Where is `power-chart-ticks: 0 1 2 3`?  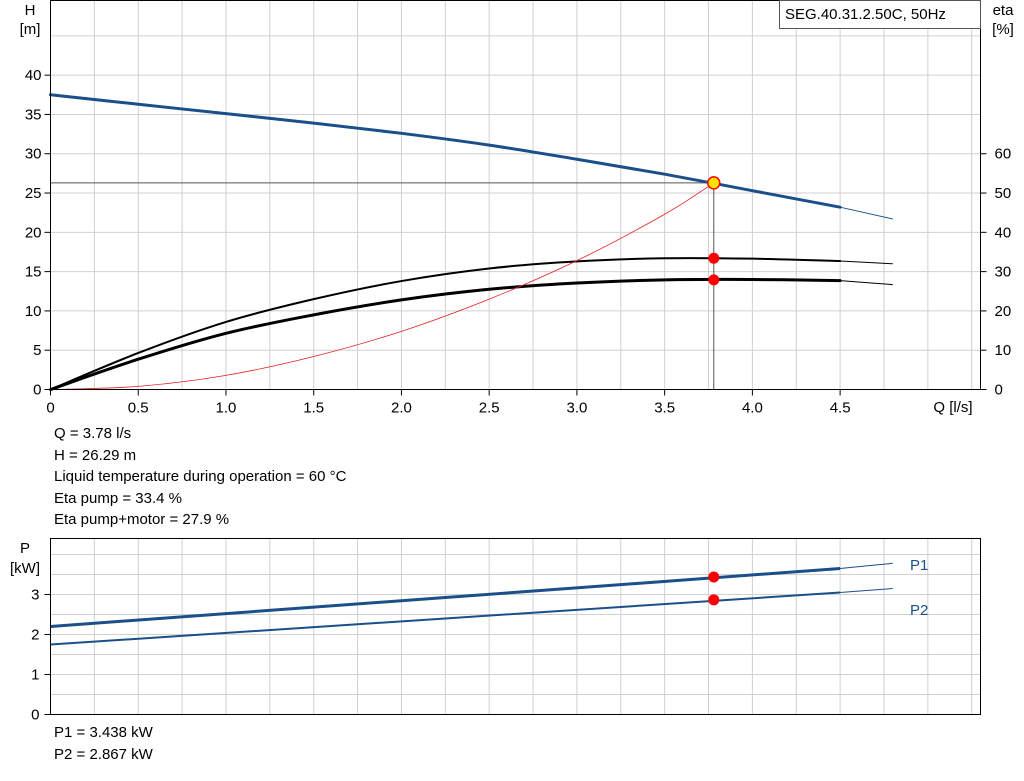 power-chart-ticks: 0 1 2 3 is located at coordinates (41, 655).